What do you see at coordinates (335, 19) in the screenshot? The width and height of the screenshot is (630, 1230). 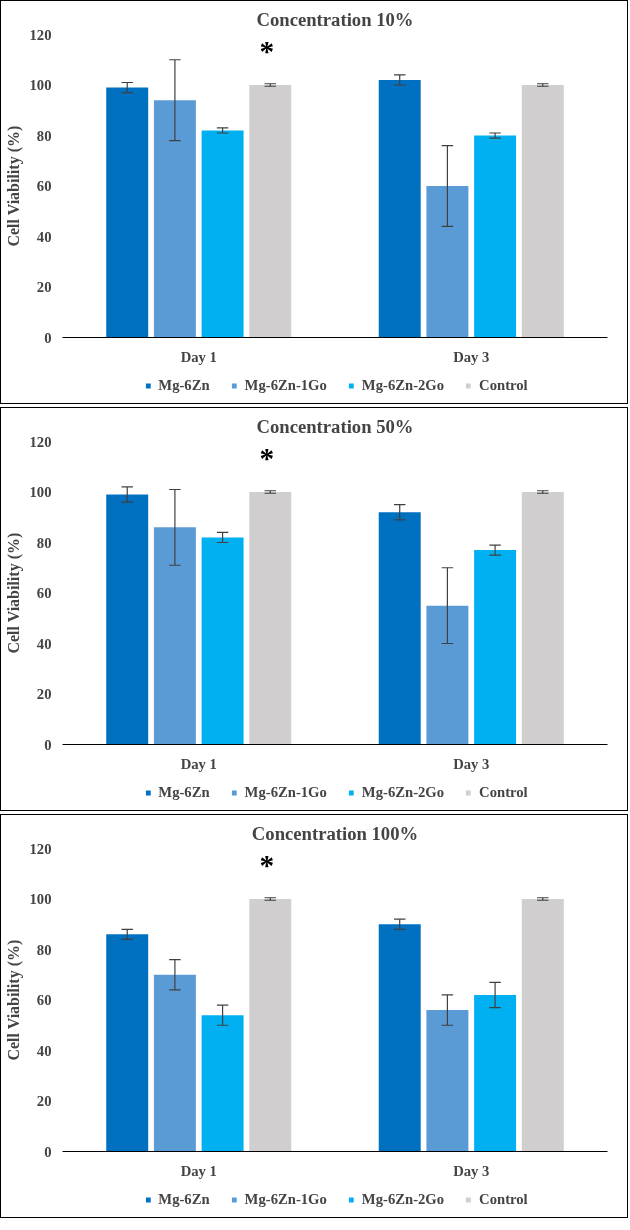 I see `chart-title: Concentration 10%` at bounding box center [335, 19].